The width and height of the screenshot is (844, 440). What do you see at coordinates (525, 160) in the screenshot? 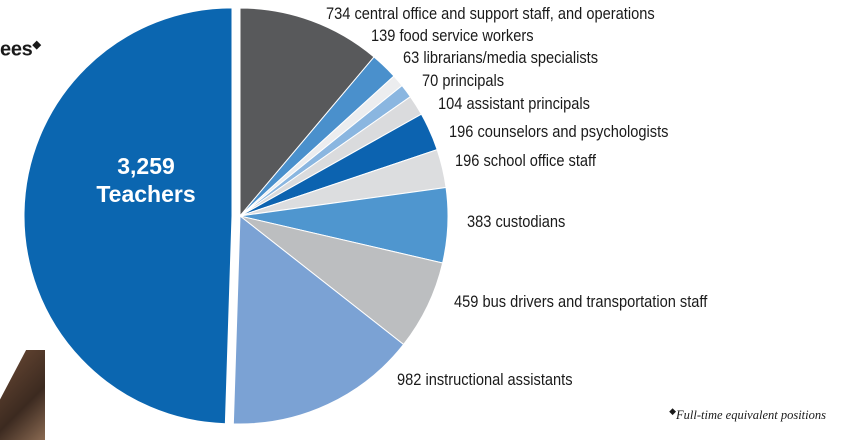
I see `slice-label-school-office: 196 school office staff` at bounding box center [525, 160].